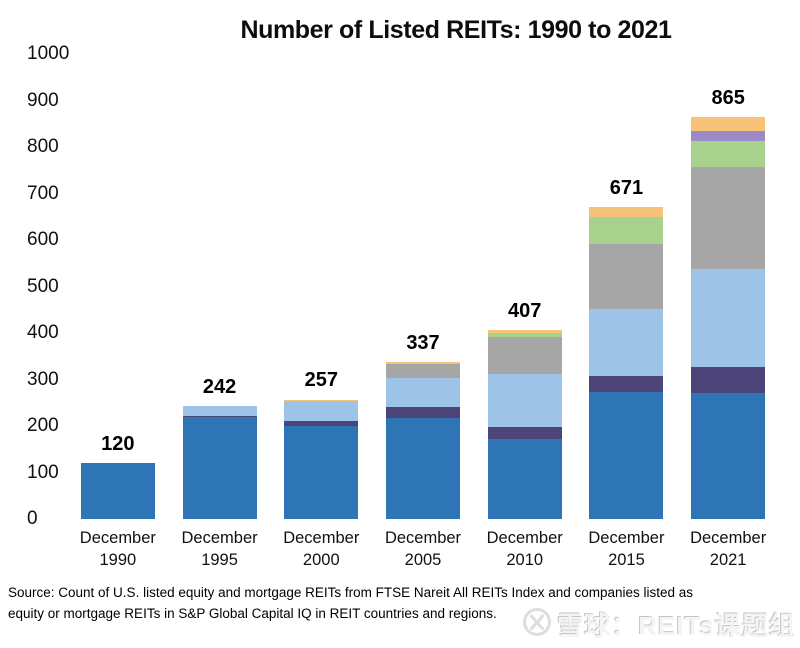  I want to click on x-axis-label-line: 2021, so click(728, 560).